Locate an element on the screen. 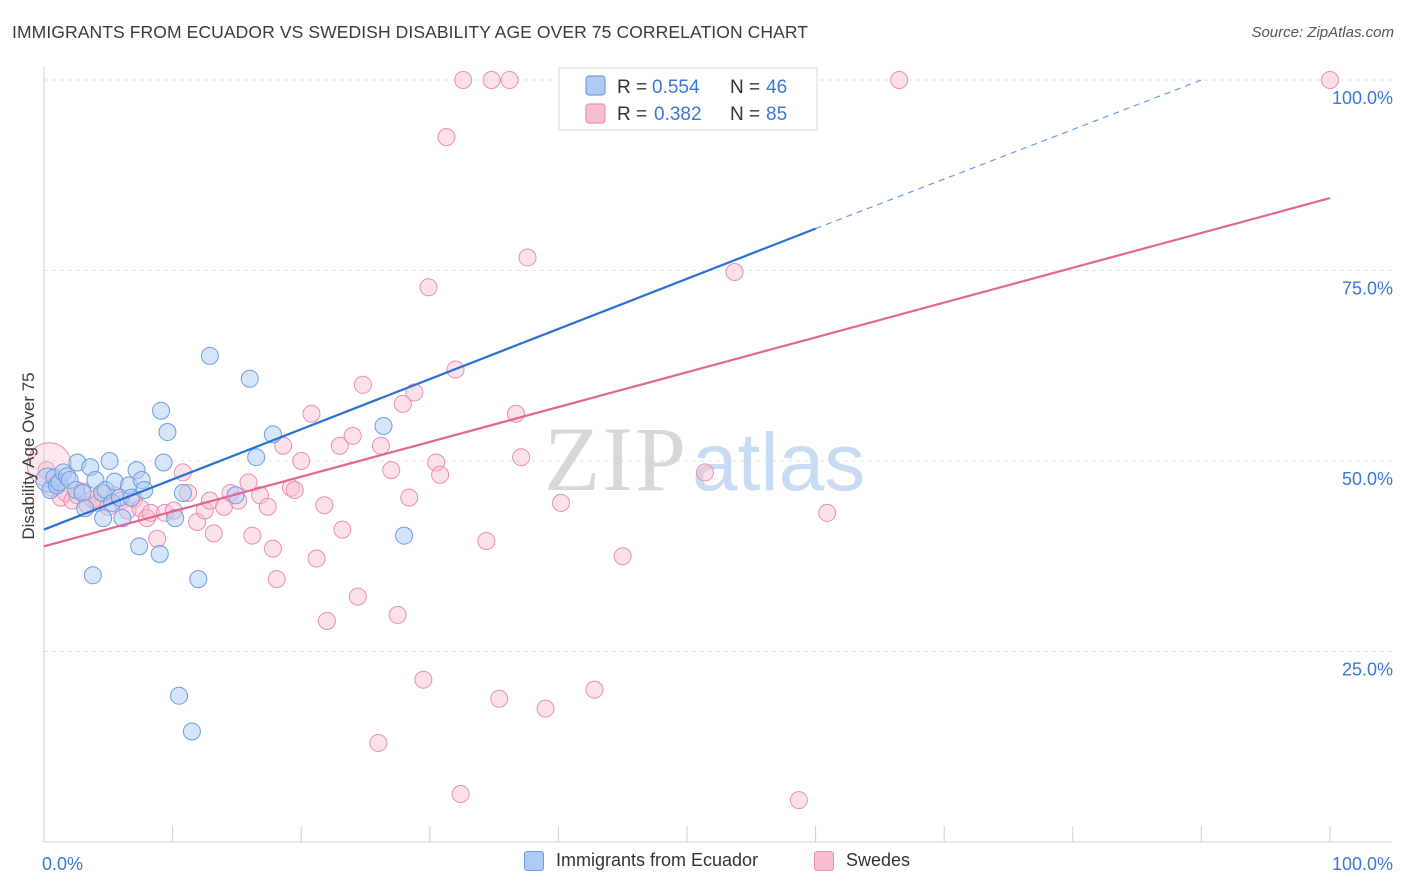 This screenshot has height=892, width=1406. legend-label-swedes: Swedes is located at coordinates (878, 860).